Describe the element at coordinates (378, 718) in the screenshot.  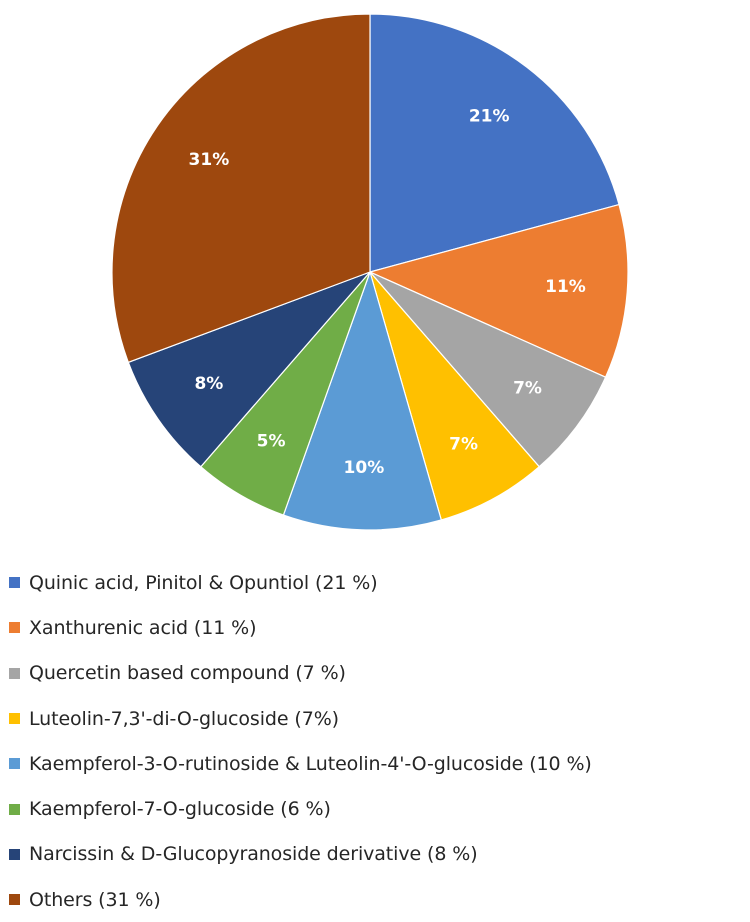
I see `legend-item: Luteolin-7,3'-di-O-glucoside (7%)` at that location.